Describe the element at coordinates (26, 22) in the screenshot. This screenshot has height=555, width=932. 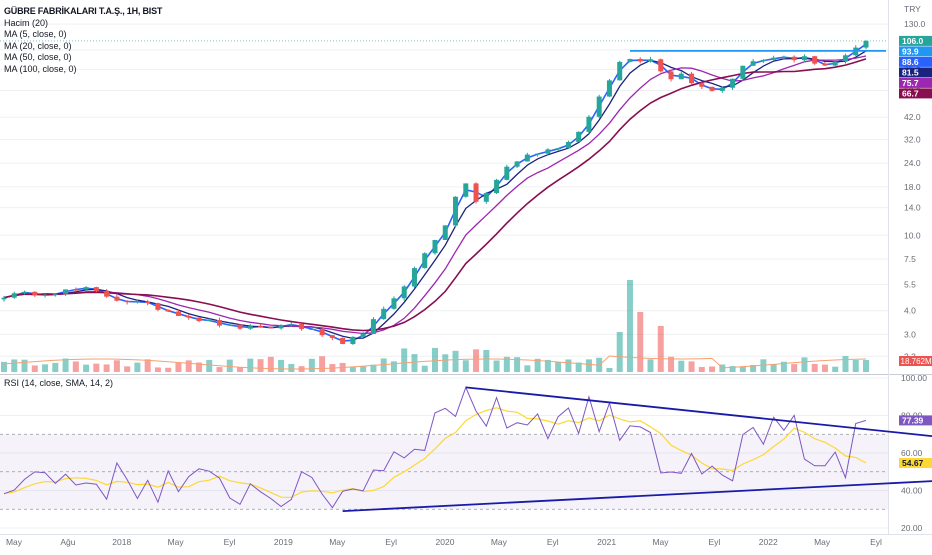
I see `legend-volume: Hacim (20)` at that location.